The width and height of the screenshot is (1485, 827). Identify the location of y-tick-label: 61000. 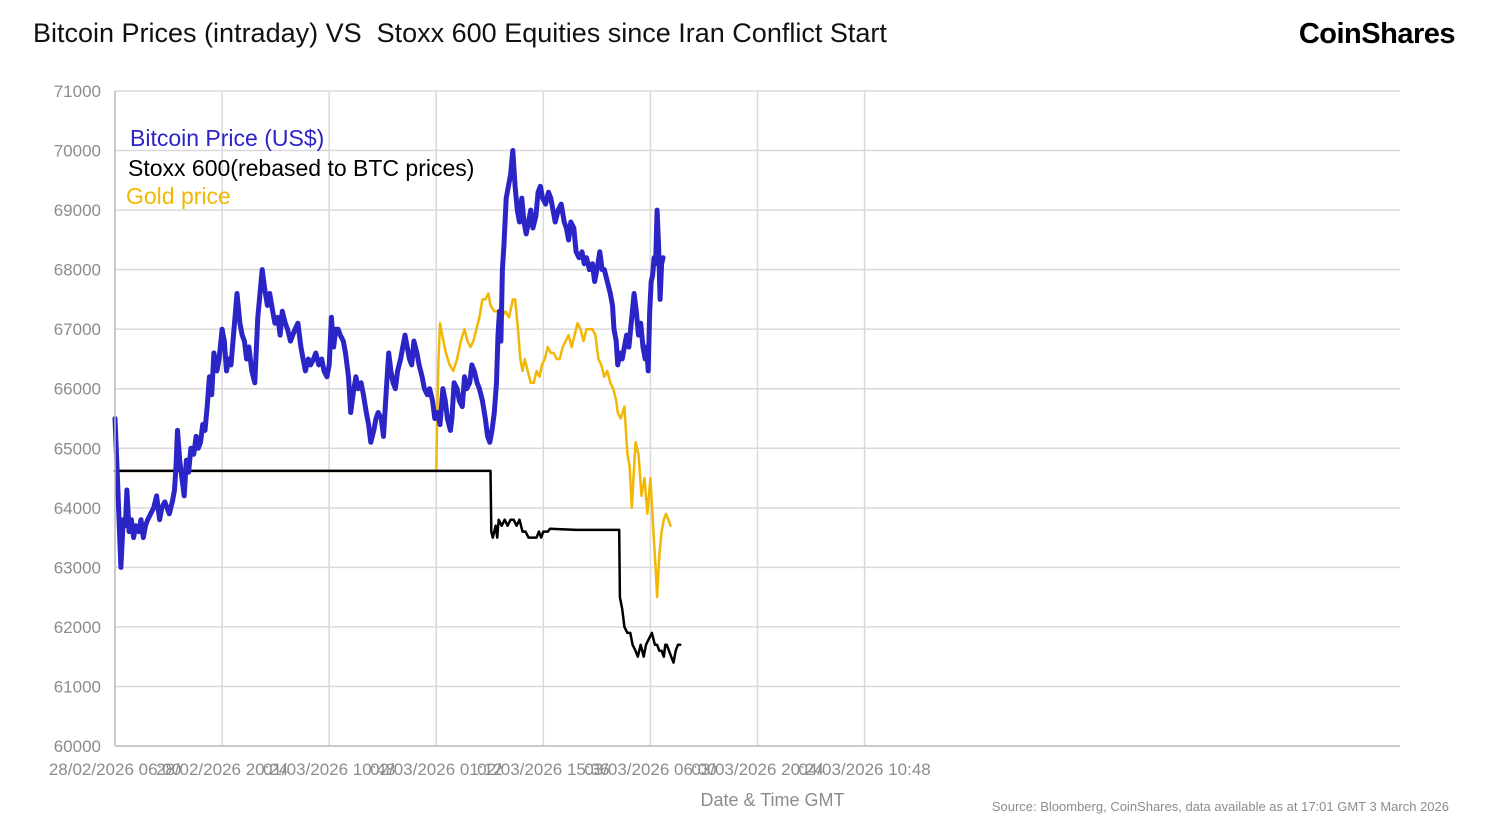
(77, 686).